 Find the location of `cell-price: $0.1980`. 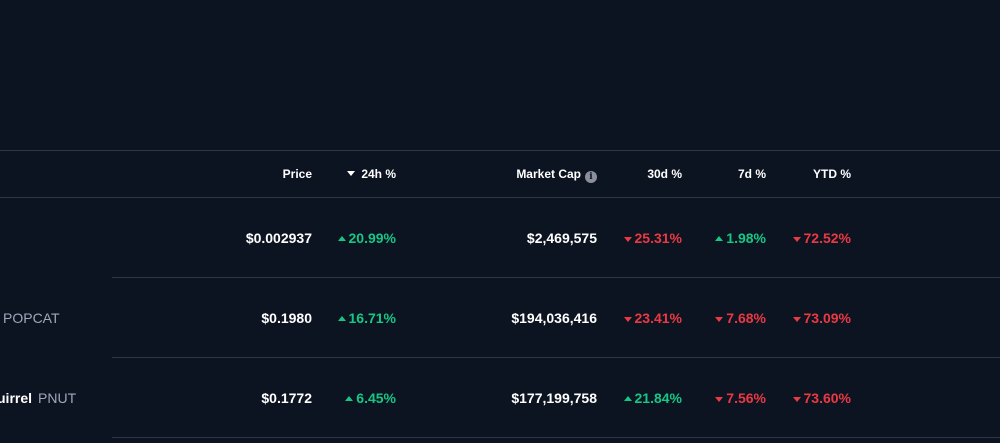

cell-price: $0.1980 is located at coordinates (286, 318).